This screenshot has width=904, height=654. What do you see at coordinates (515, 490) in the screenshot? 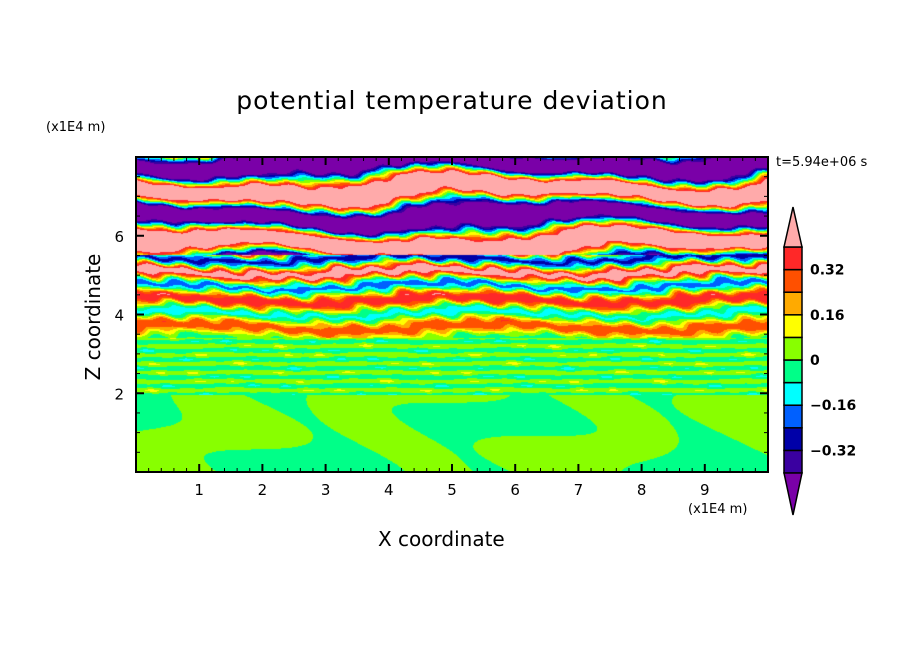
I see `x-tick-label: 6` at bounding box center [515, 490].